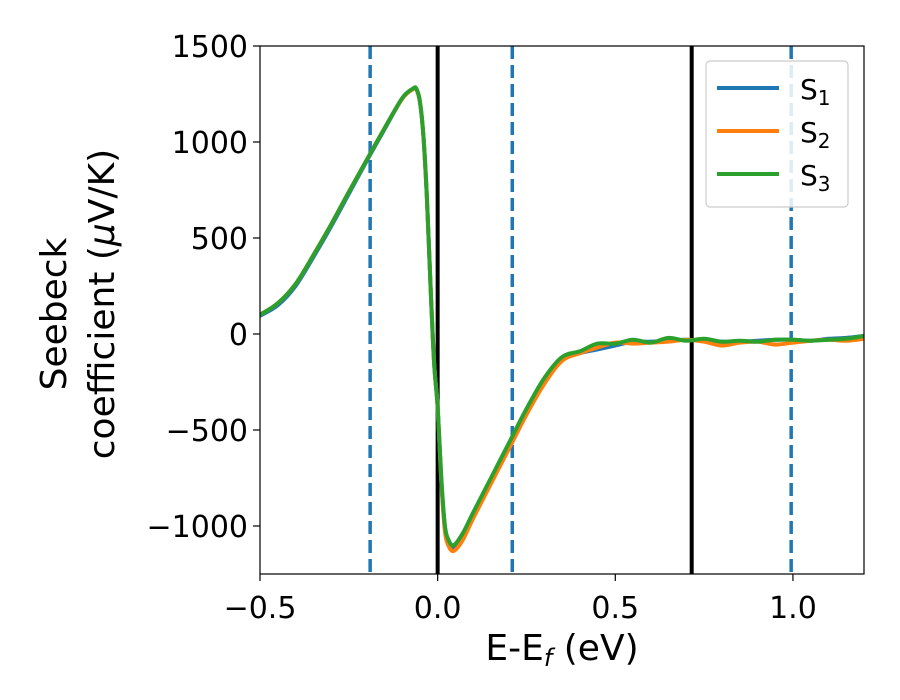 This screenshot has height=700, width=900. Describe the element at coordinates (438, 608) in the screenshot. I see `x-tick-label: 0.0` at that location.